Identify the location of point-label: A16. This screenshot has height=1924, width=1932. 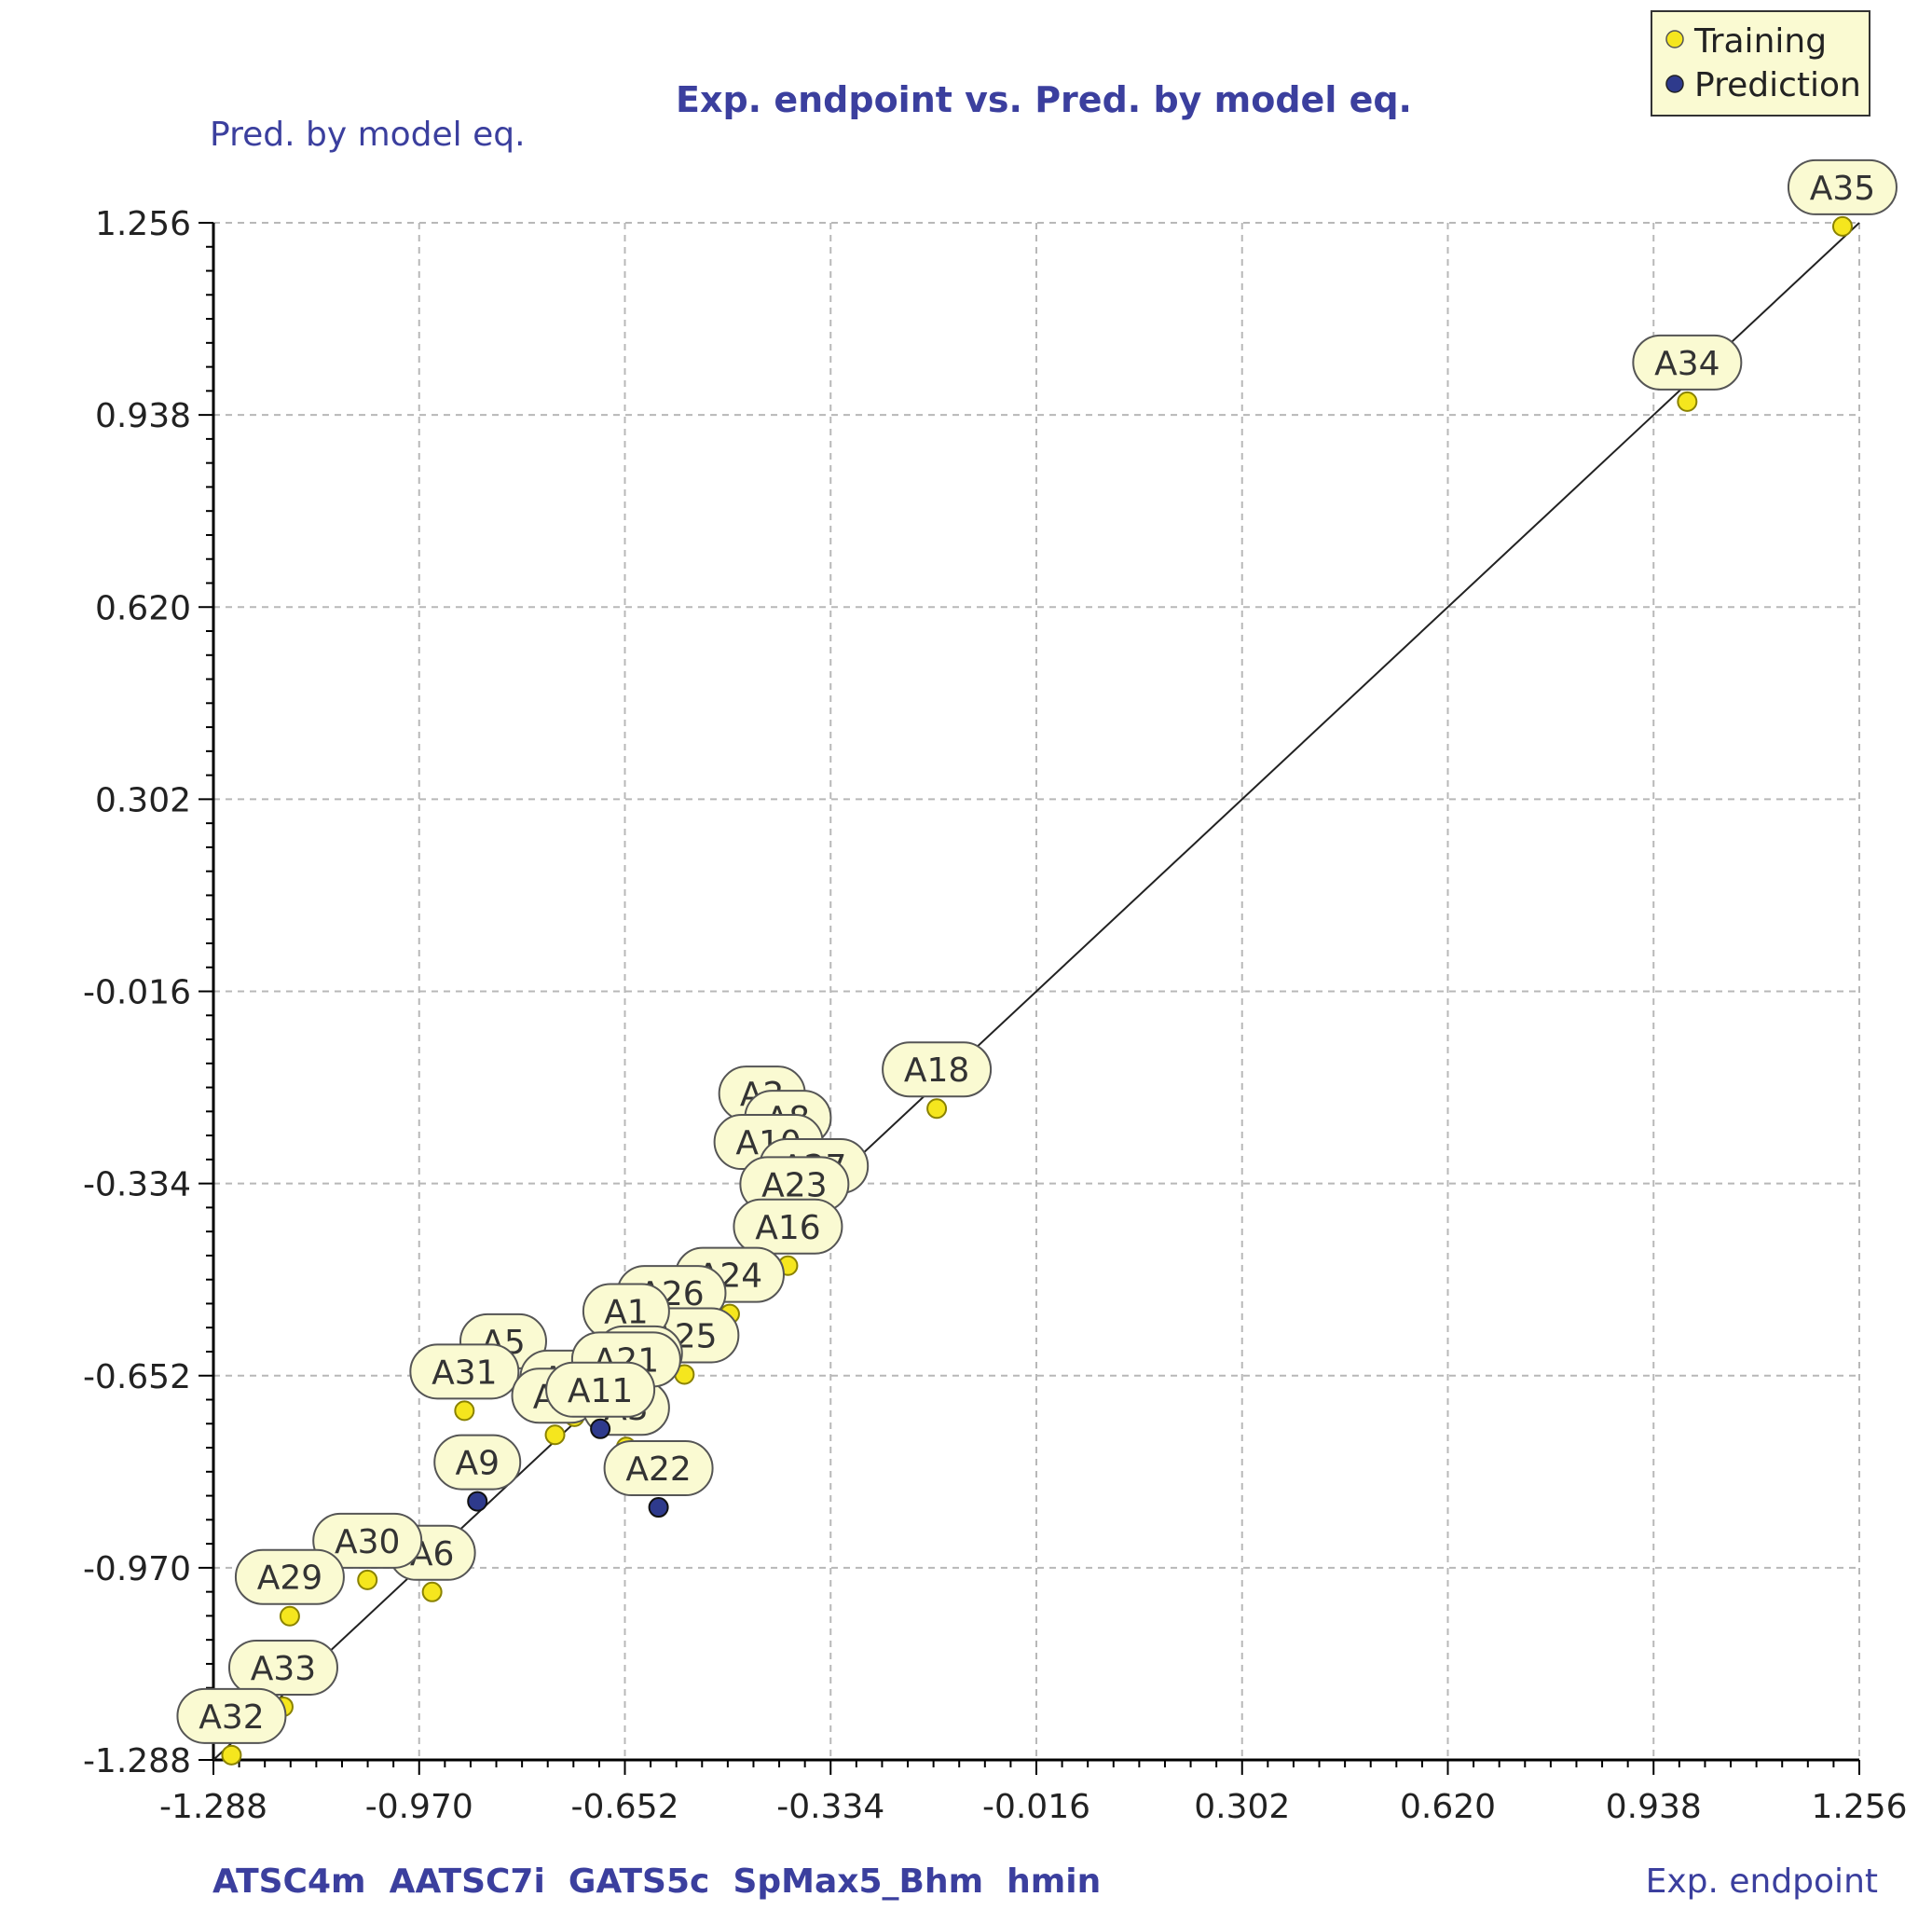
(787, 1228).